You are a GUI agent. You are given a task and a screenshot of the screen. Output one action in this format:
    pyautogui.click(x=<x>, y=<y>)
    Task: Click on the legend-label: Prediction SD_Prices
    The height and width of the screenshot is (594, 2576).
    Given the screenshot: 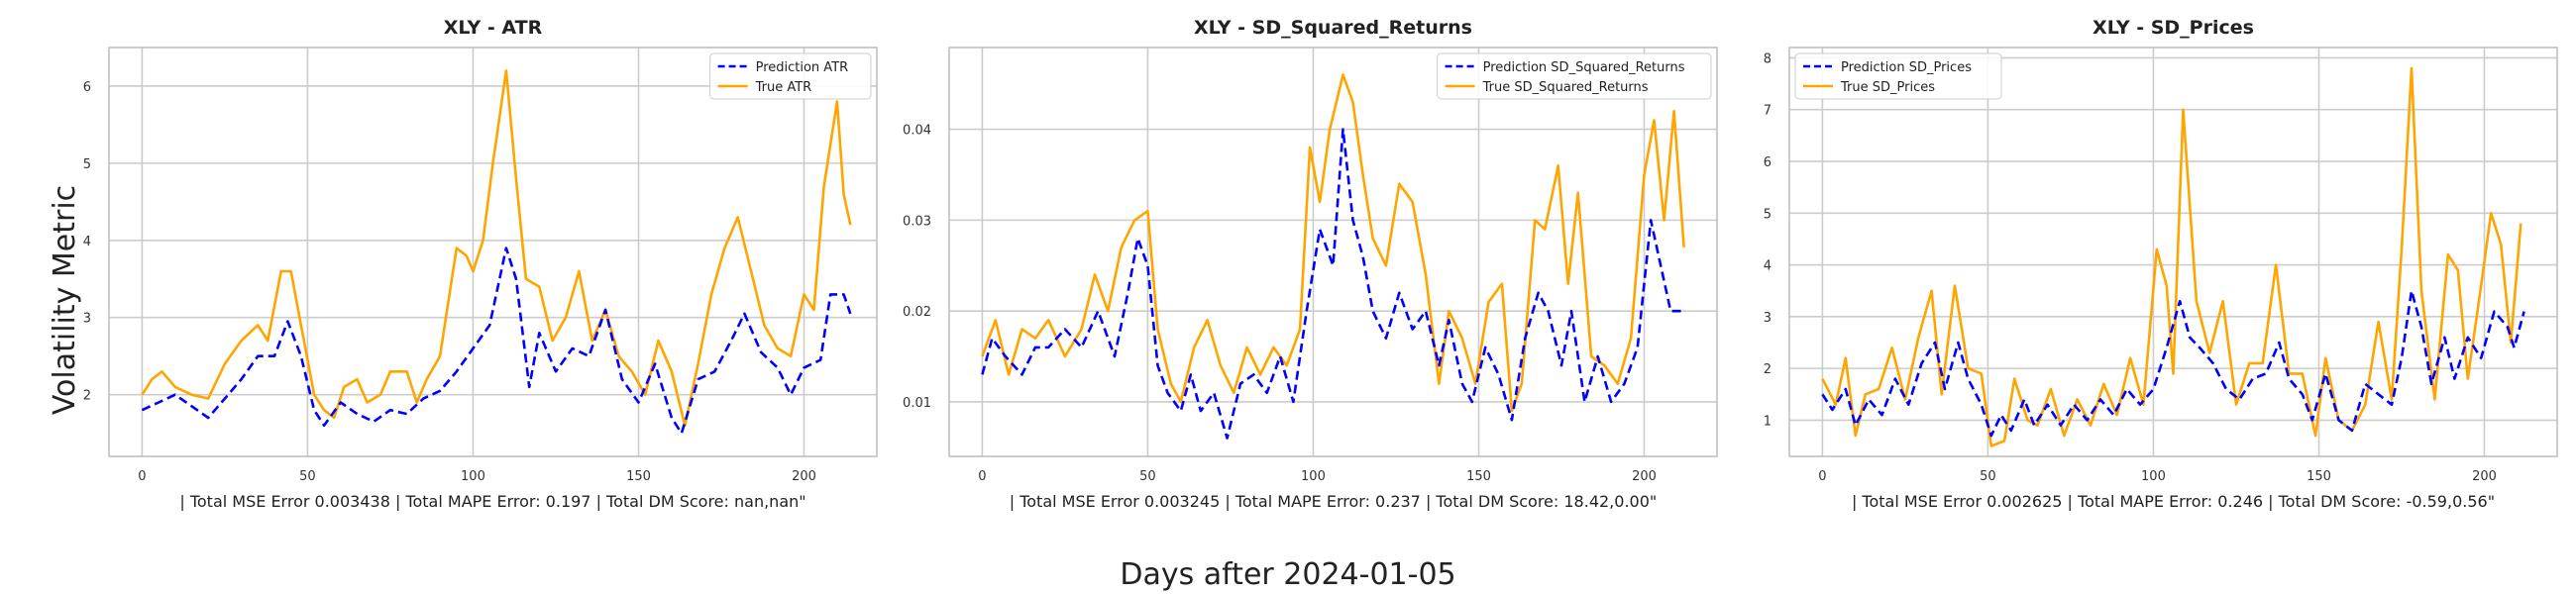 What is the action you would take?
    pyautogui.click(x=1906, y=67)
    